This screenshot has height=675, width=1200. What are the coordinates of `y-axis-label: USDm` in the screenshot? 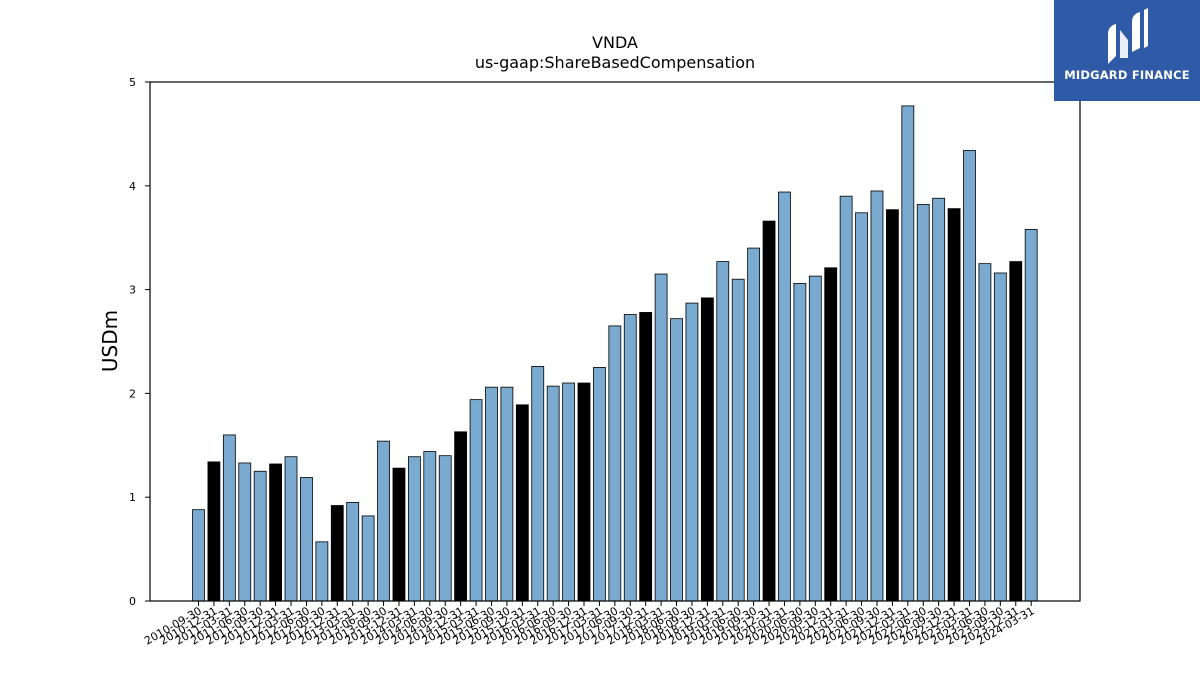 It's located at (110, 341).